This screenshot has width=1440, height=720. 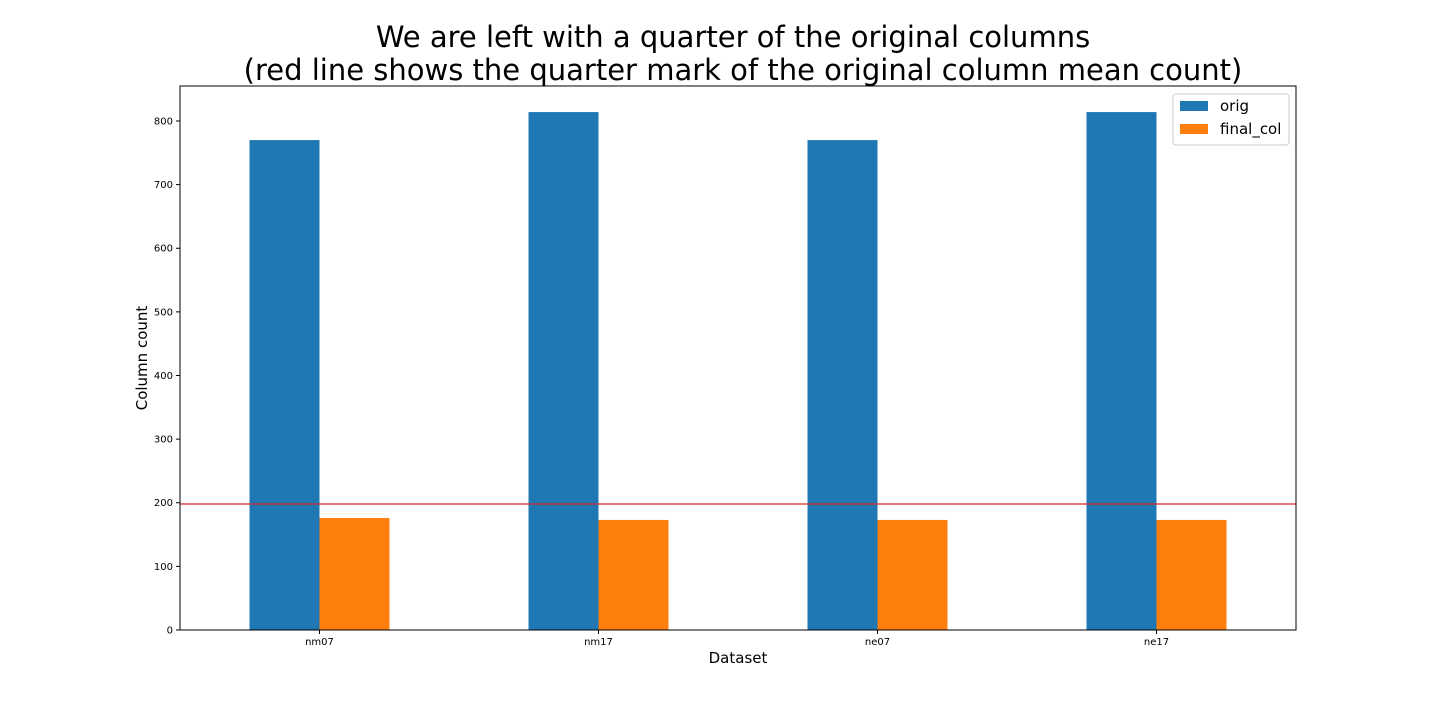 What do you see at coordinates (1121, 371) in the screenshot?
I see `bar-orig-ne17` at bounding box center [1121, 371].